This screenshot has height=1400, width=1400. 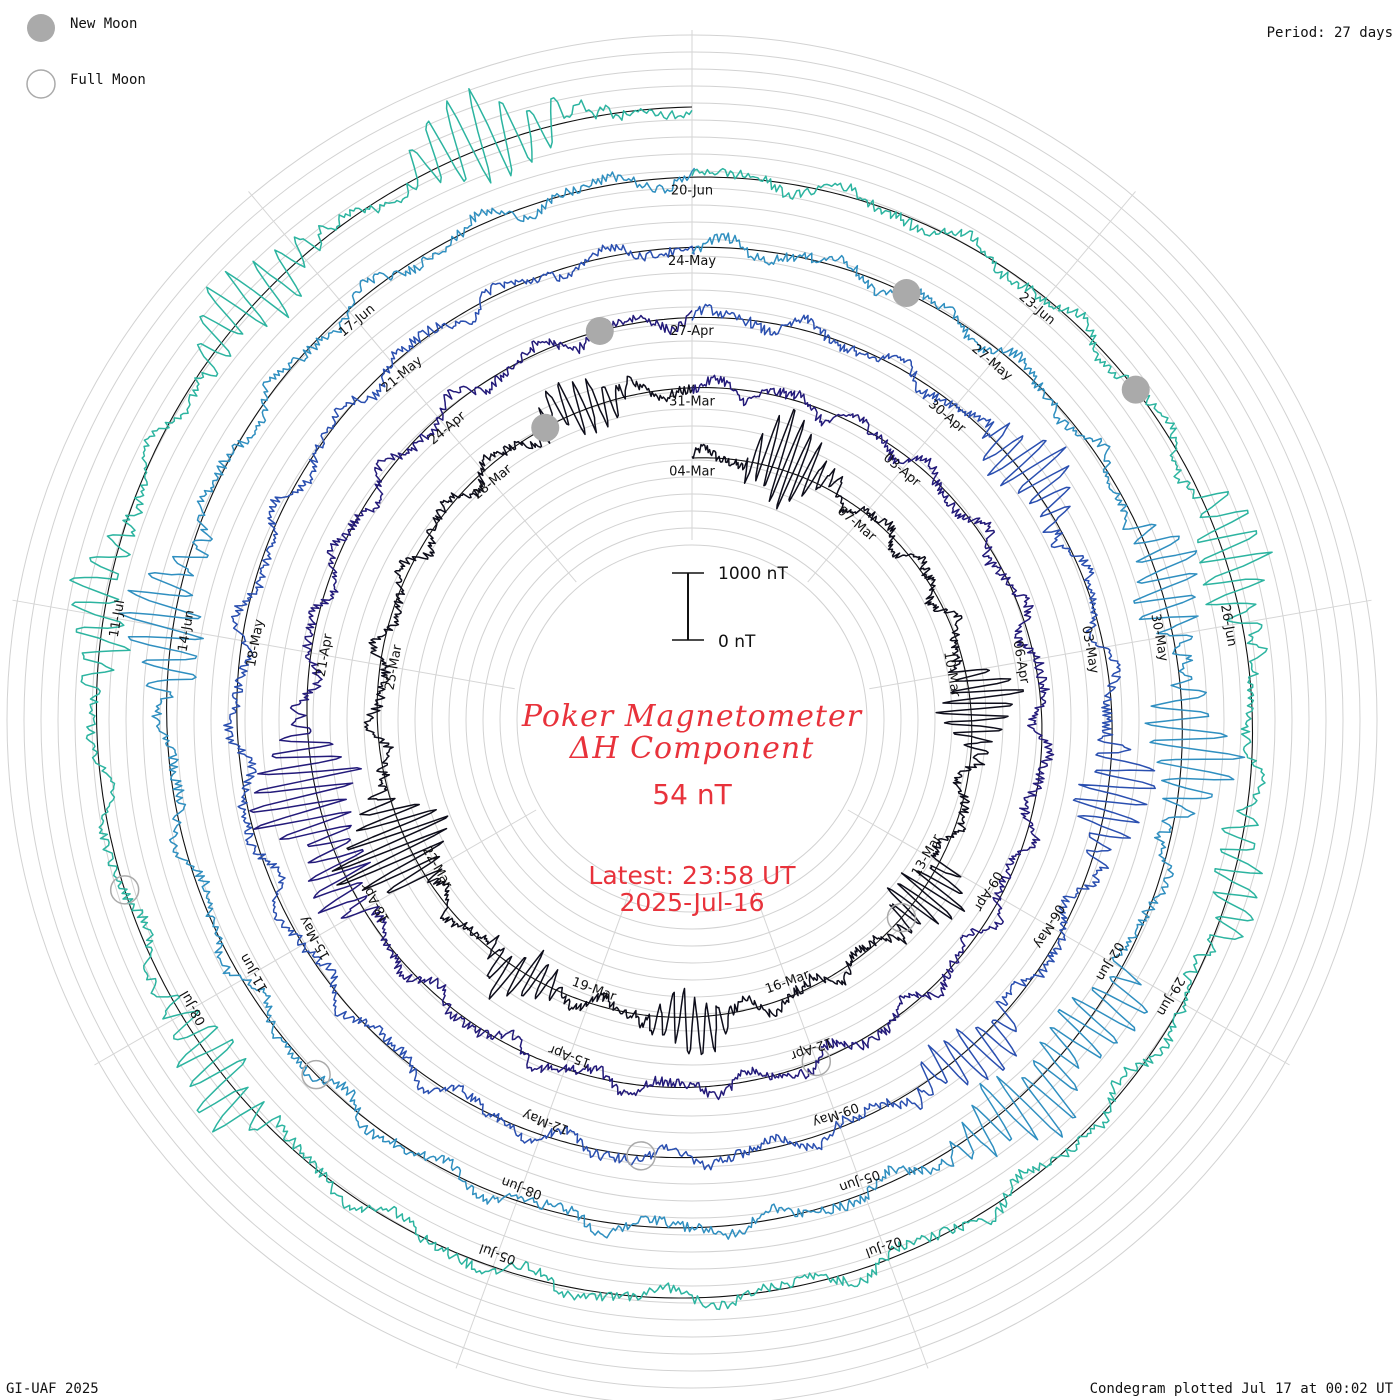 I want to click on date-label: 05-Jun, so click(x=859, y=1180).